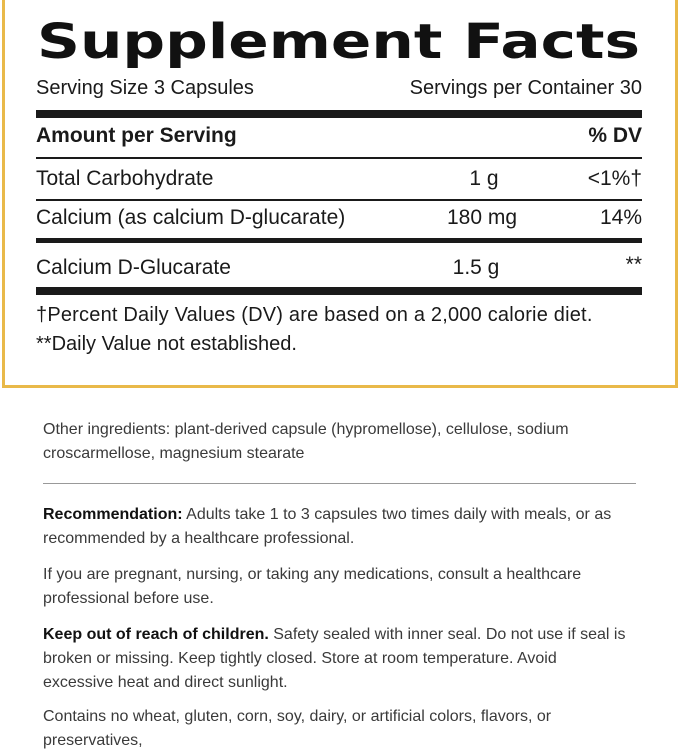 This screenshot has width=679, height=753. I want to click on lead: Keep out of reach of children., so click(156, 634).